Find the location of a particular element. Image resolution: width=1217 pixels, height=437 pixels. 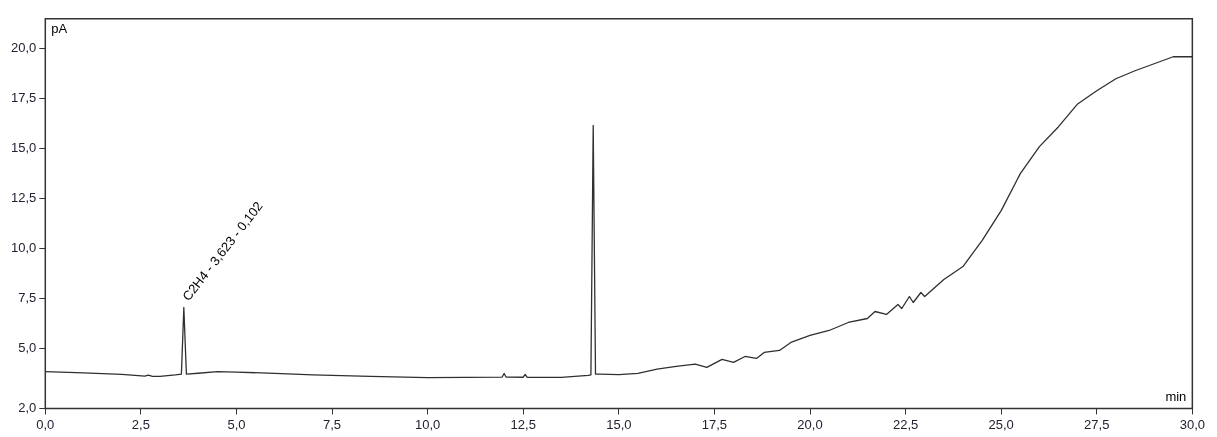

y-tick-label: 10,0 is located at coordinates (23, 248).